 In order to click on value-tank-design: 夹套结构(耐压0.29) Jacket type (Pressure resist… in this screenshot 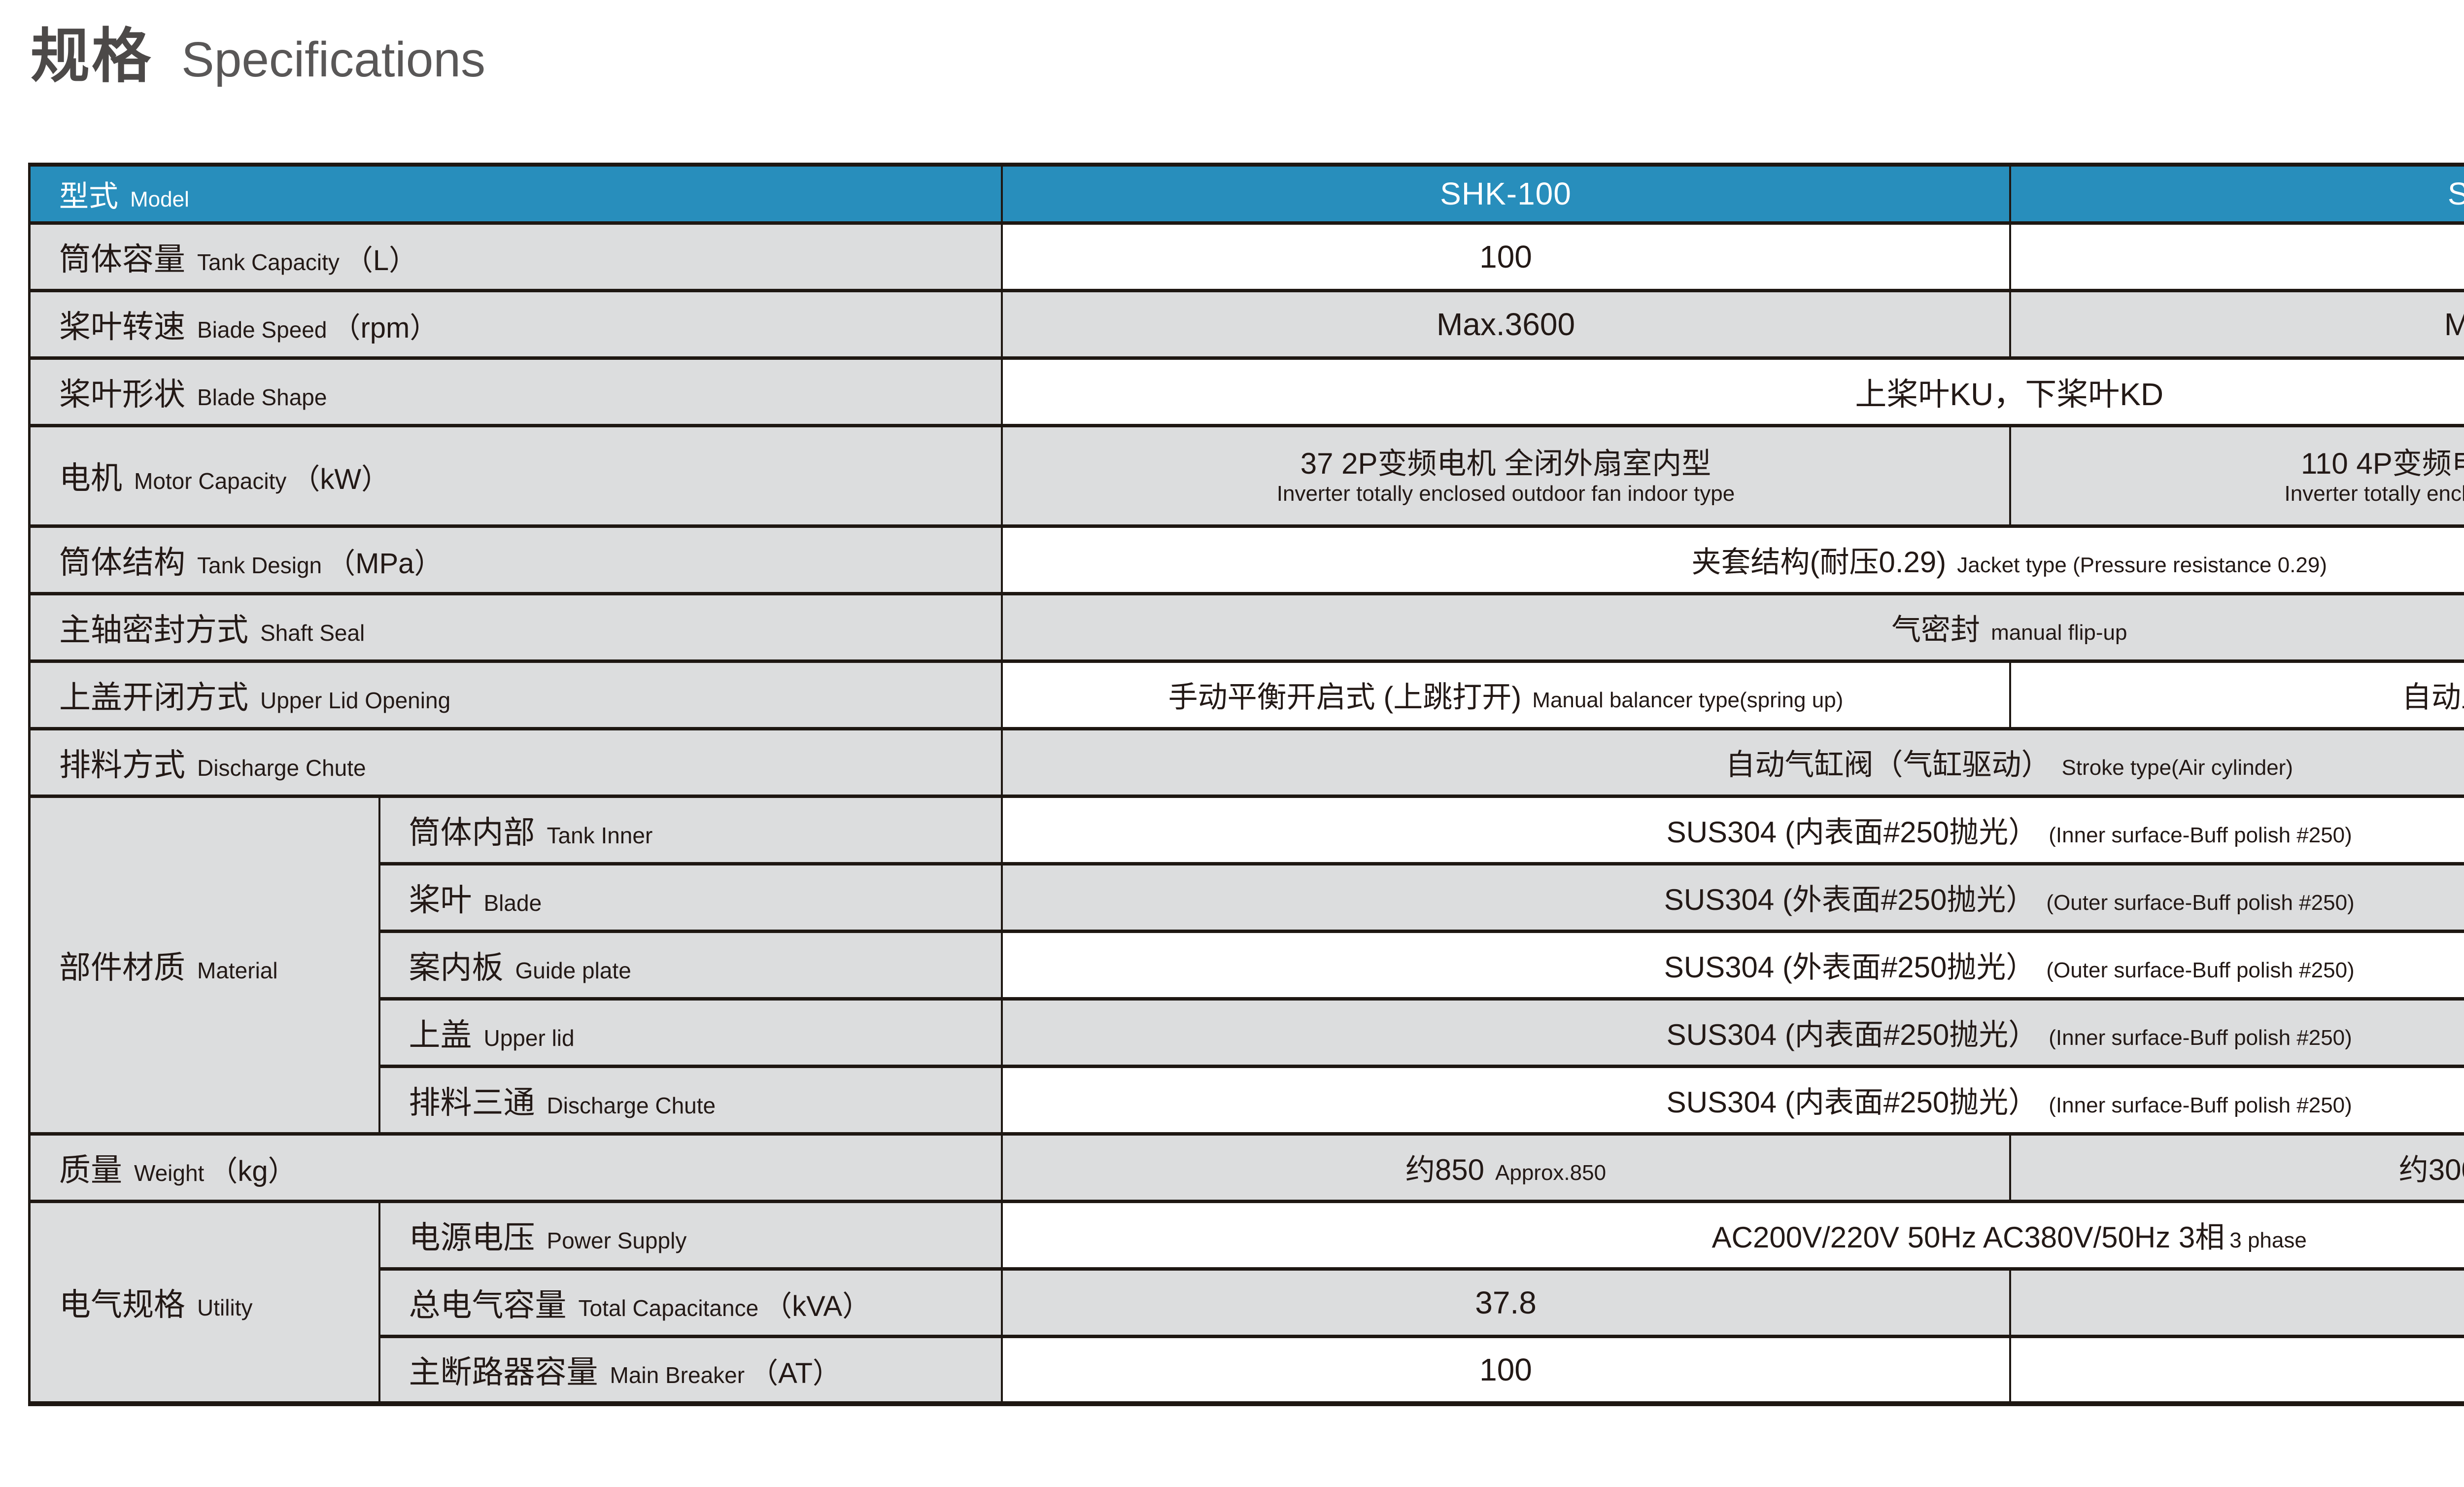, I will do `click(1732, 560)`.